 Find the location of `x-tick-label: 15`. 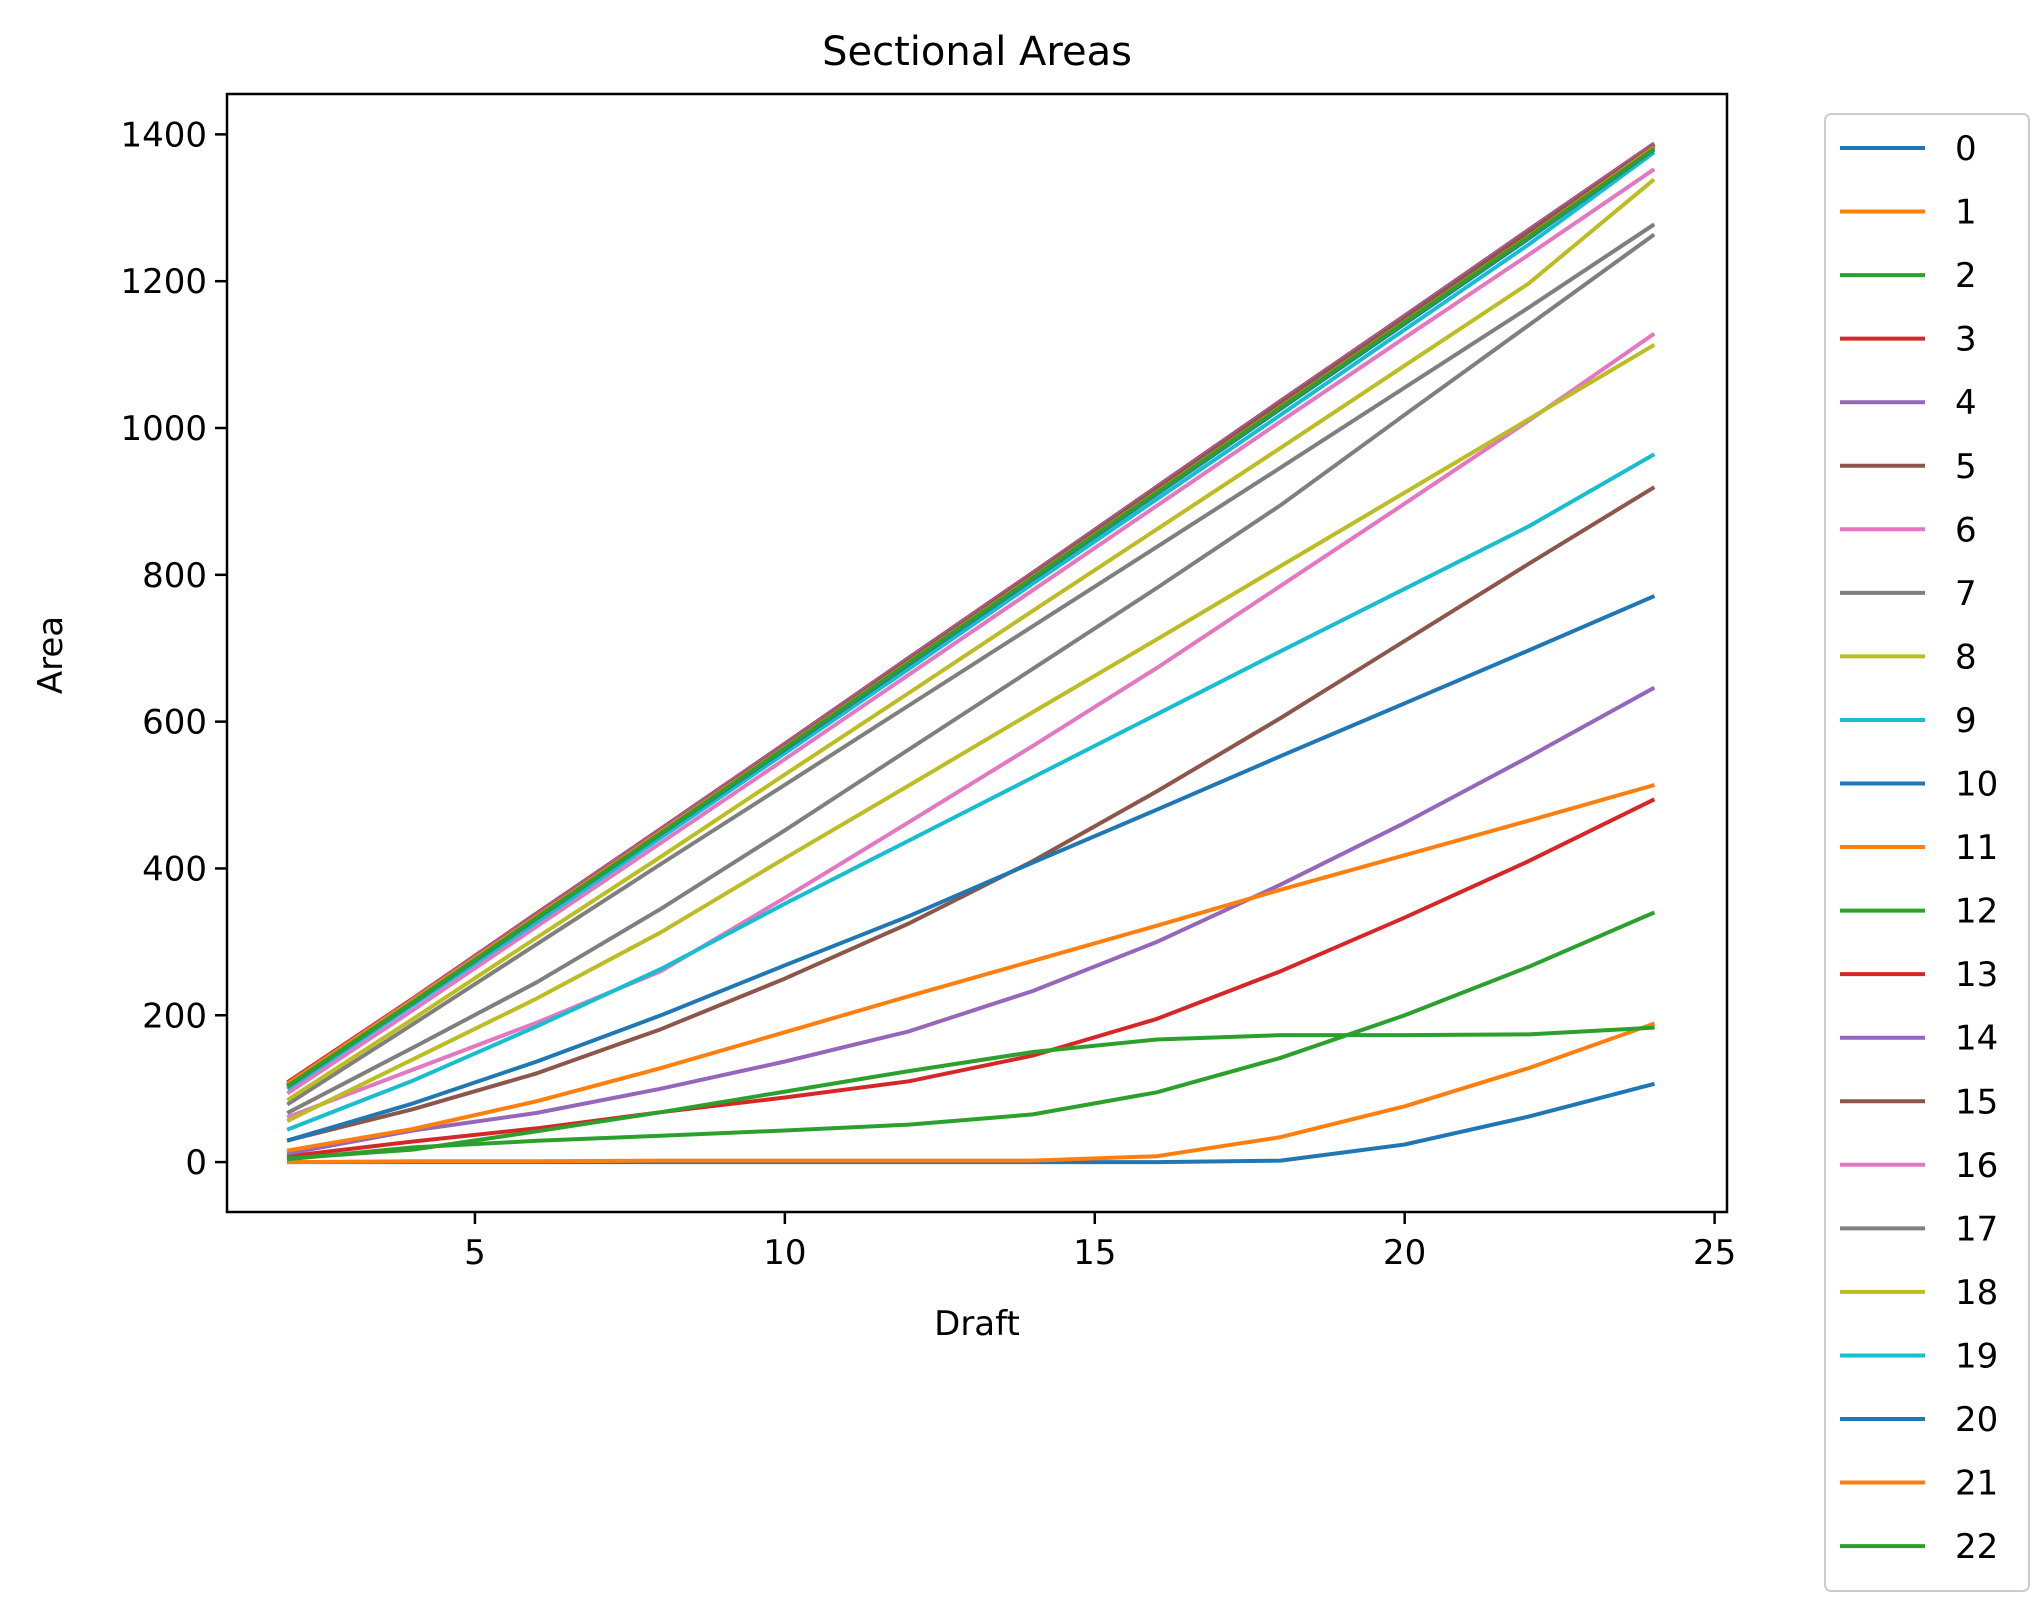

x-tick-label: 15 is located at coordinates (1094, 1253).